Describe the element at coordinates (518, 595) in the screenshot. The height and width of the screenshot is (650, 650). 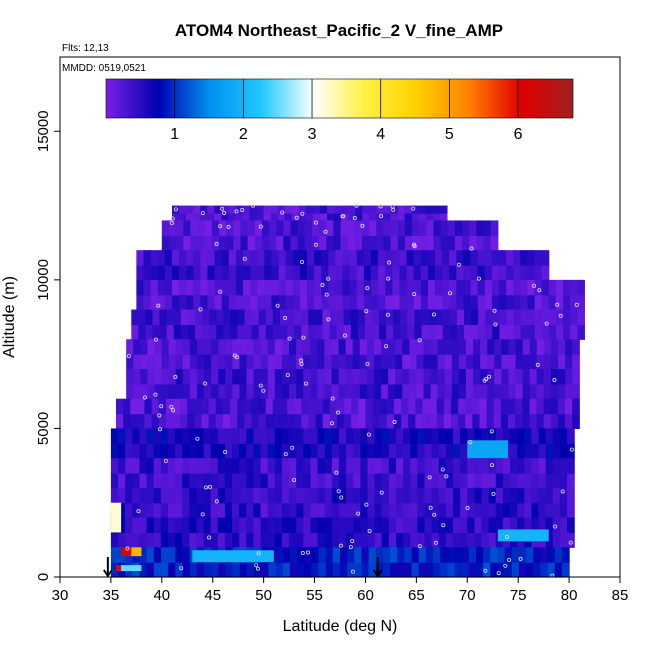
I see `x-tick-label: 75` at that location.